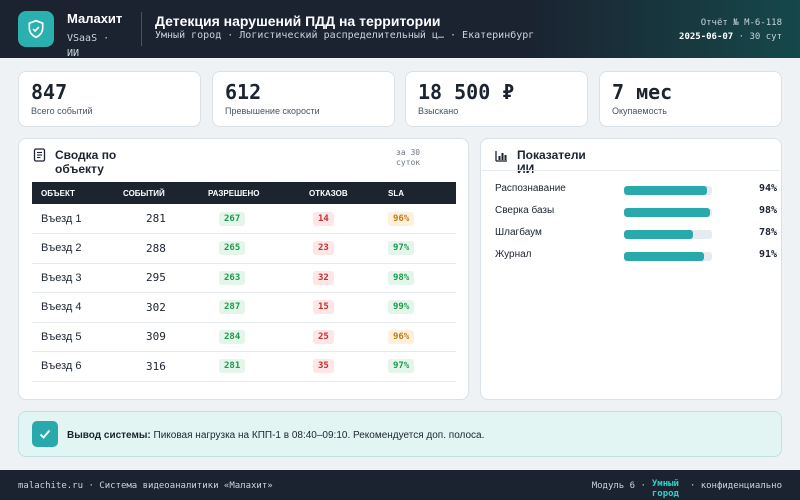 Image resolution: width=800 pixels, height=500 pixels. What do you see at coordinates (618, 486) in the screenshot?
I see `footer-module: Модуль 6 ·` at bounding box center [618, 486].